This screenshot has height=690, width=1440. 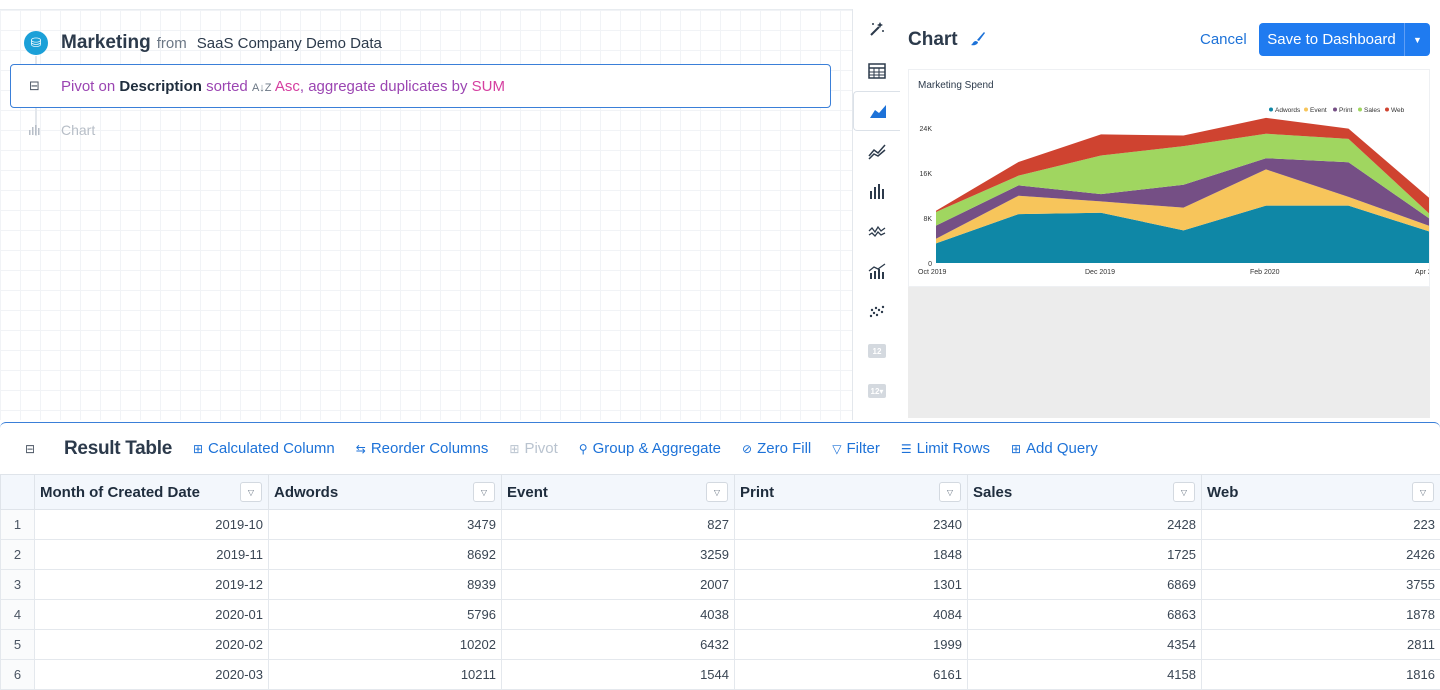 I want to click on column-header: Month of Created Date ▽, so click(x=151, y=492).